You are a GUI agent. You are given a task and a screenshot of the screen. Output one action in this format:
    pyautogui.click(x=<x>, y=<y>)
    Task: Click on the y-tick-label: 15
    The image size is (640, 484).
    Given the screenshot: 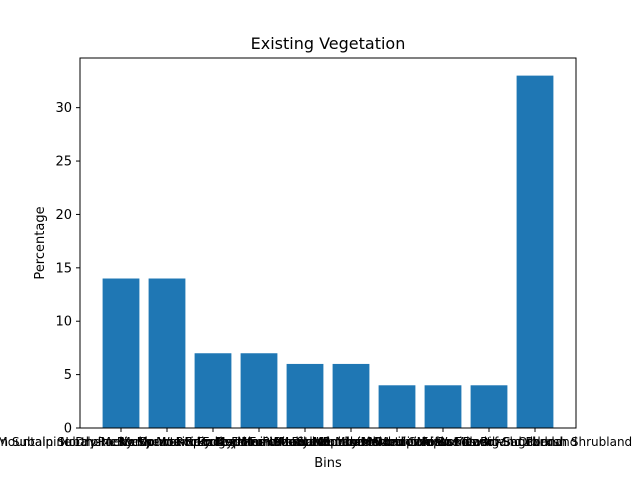 What is the action you would take?
    pyautogui.click(x=63, y=268)
    